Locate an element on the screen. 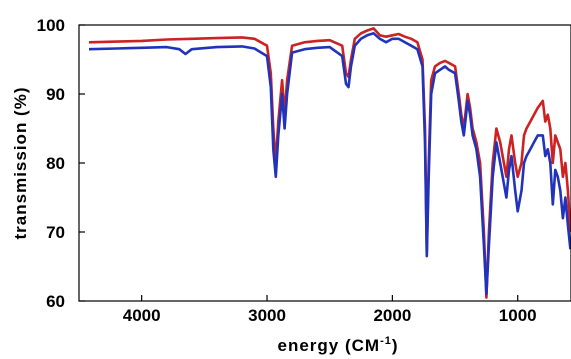 This screenshot has width=571, height=359. y-tick-label: 100 is located at coordinates (51, 25).